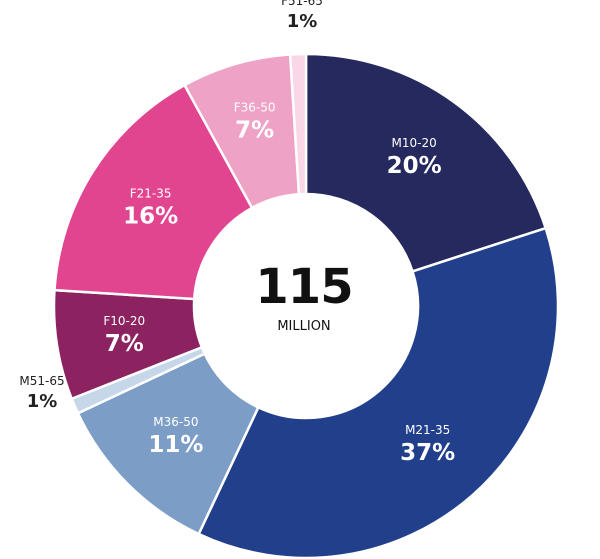 The width and height of the screenshot is (600, 559). Describe the element at coordinates (150, 216) in the screenshot. I see `slice-value-f21-35: 16%` at that location.